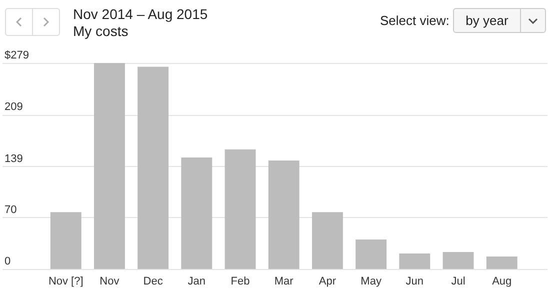 This screenshot has height=292, width=550. Describe the element at coordinates (415, 282) in the screenshot. I see `x-tick-label: Jun` at that location.